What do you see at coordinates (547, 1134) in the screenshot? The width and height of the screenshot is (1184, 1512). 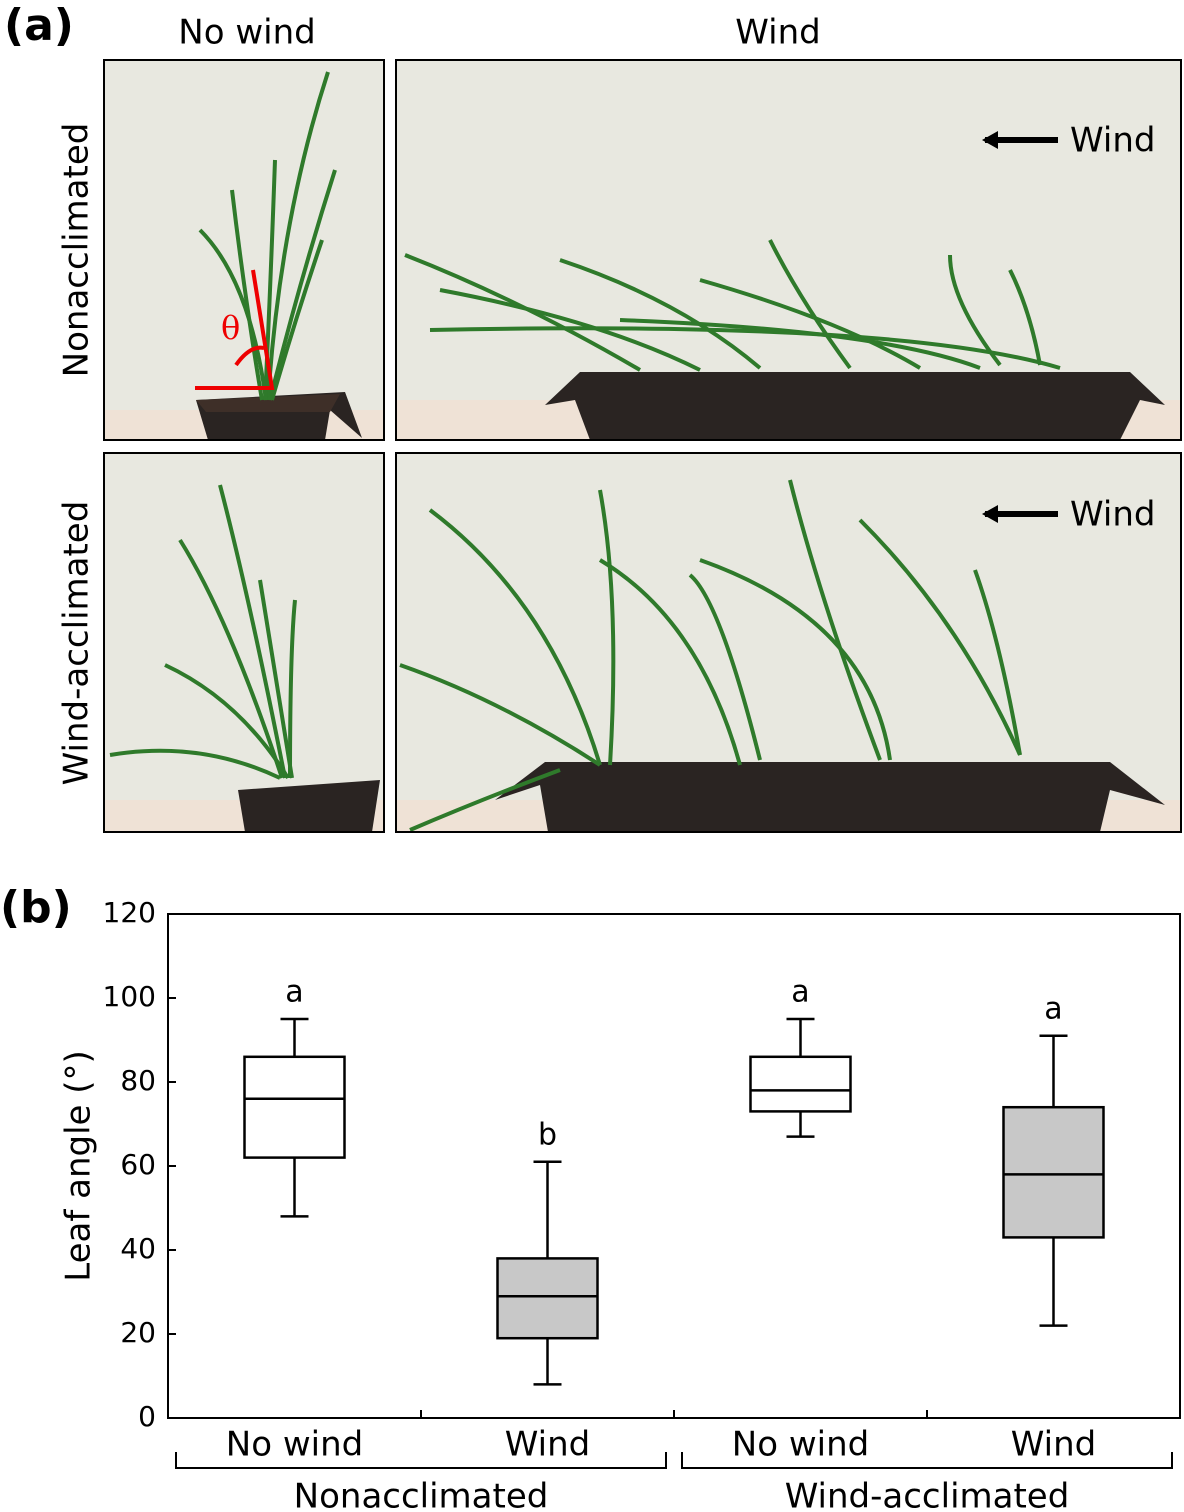 I see `significance-label: b` at bounding box center [547, 1134].